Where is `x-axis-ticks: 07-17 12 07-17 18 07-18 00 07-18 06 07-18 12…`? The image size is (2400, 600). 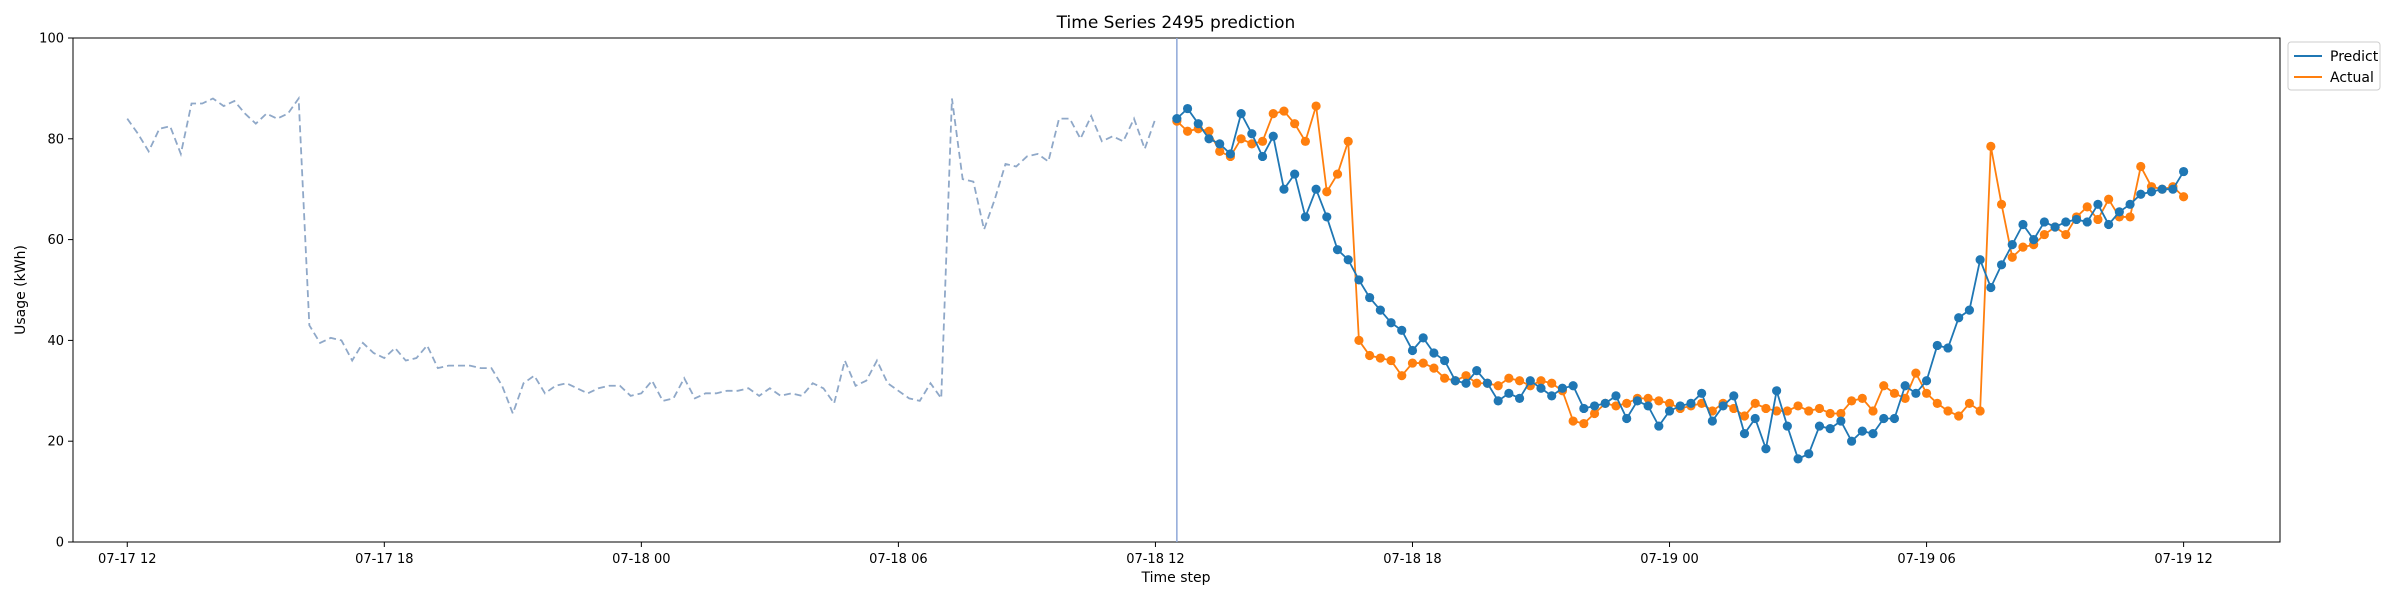
x-axis-ticks: 07-17 12 07-17 18 07-18 00 07-18 06 07-18 12… is located at coordinates (1155, 554).